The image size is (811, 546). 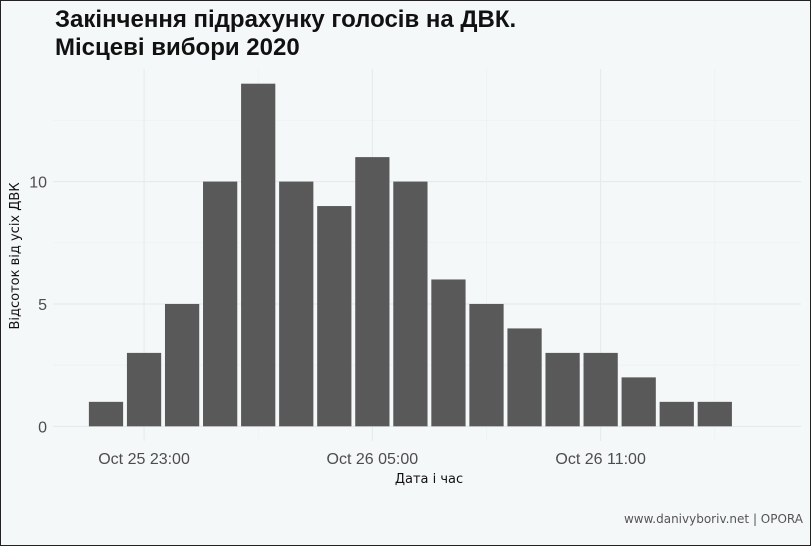 What do you see at coordinates (429, 479) in the screenshot?
I see `x-axis-label: Дата і час` at bounding box center [429, 479].